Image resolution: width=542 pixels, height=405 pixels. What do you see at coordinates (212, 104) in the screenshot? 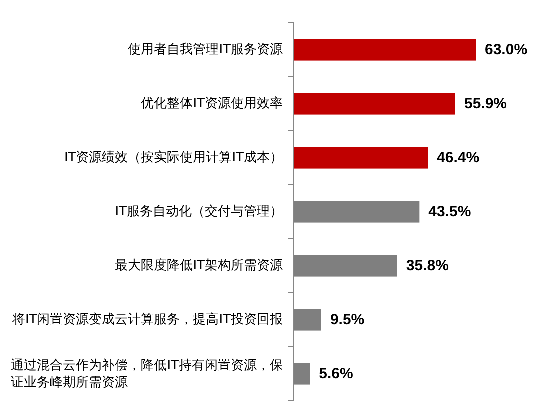
I see `y-tick-label: 优化整体IT资源使用效率` at bounding box center [212, 104].